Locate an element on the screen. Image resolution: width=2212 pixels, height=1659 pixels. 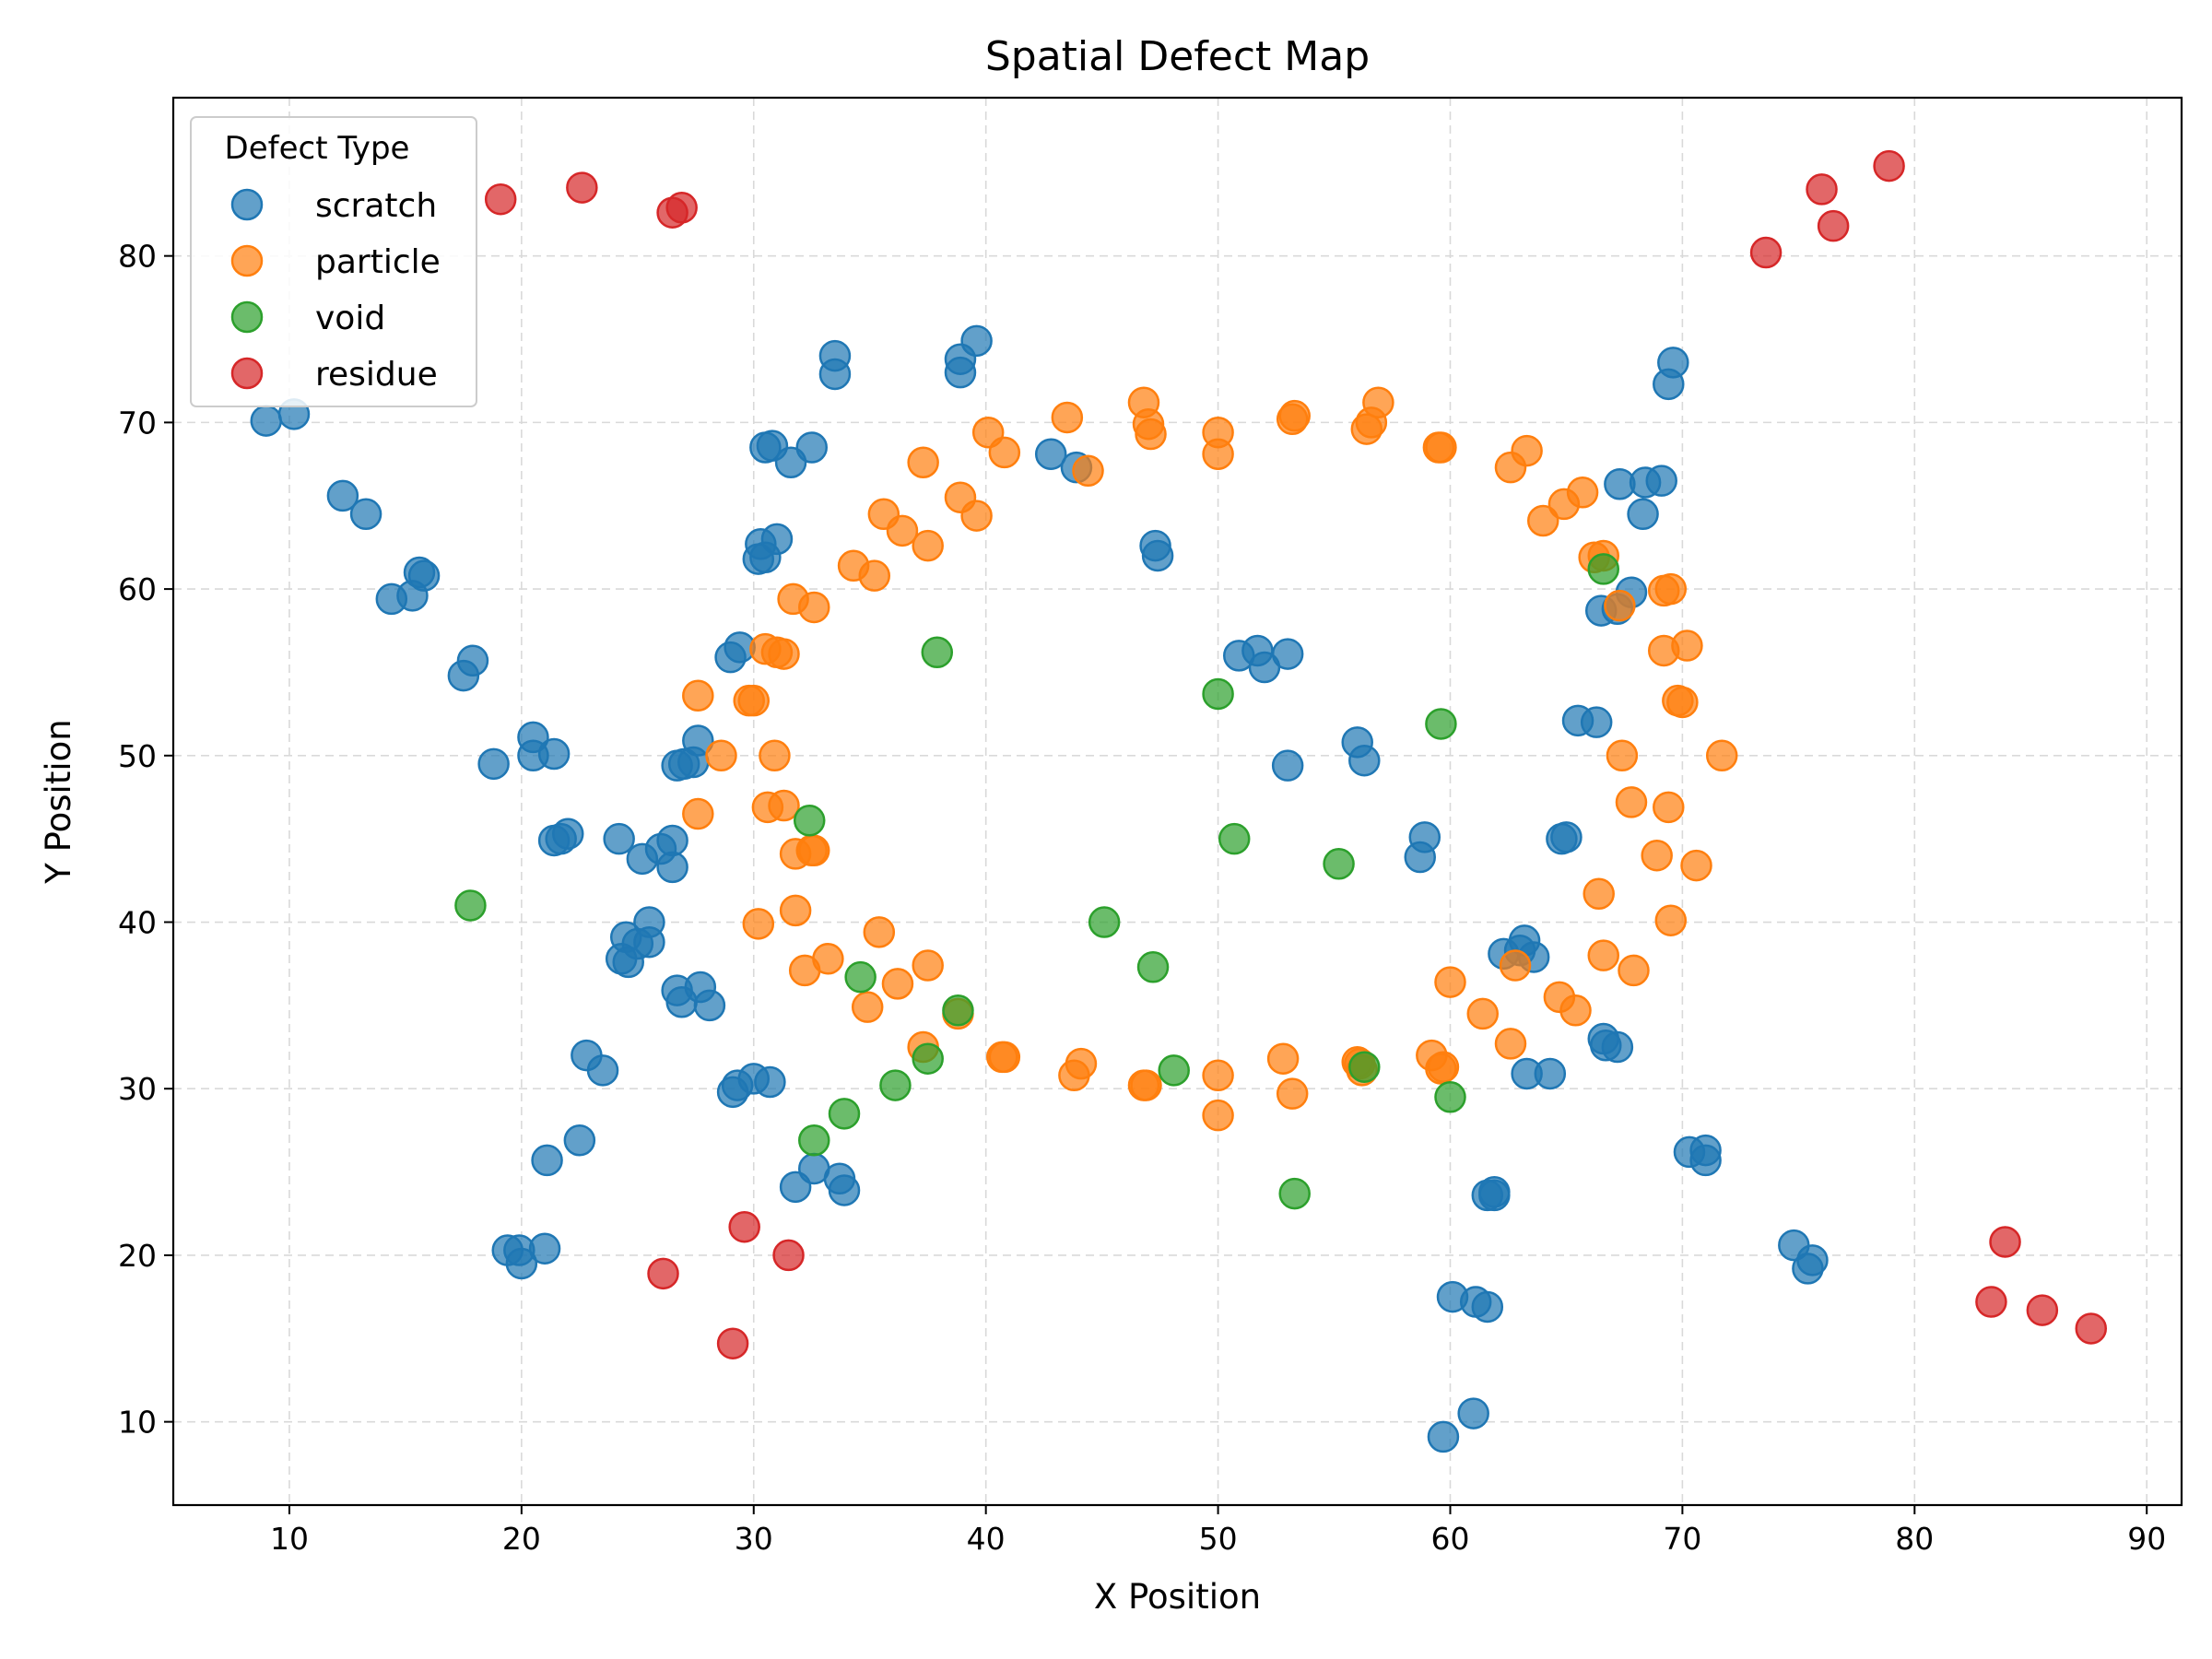
y-tick-label: 60 is located at coordinates (137, 589).